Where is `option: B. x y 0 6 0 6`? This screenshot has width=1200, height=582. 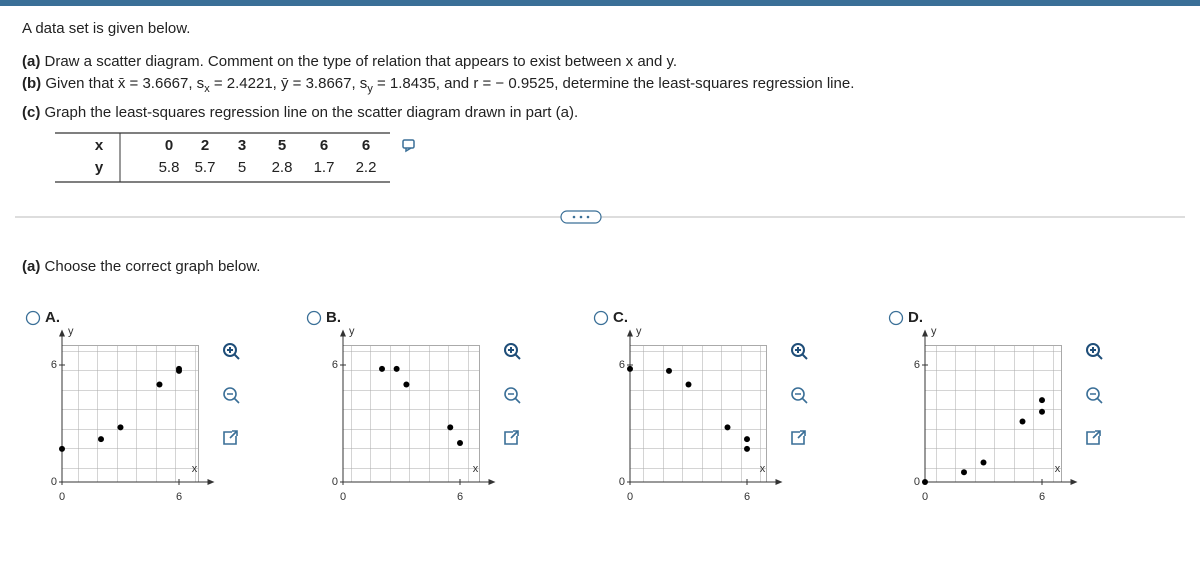
option: B. x y 0 6 0 6 is located at coordinates (413, 406).